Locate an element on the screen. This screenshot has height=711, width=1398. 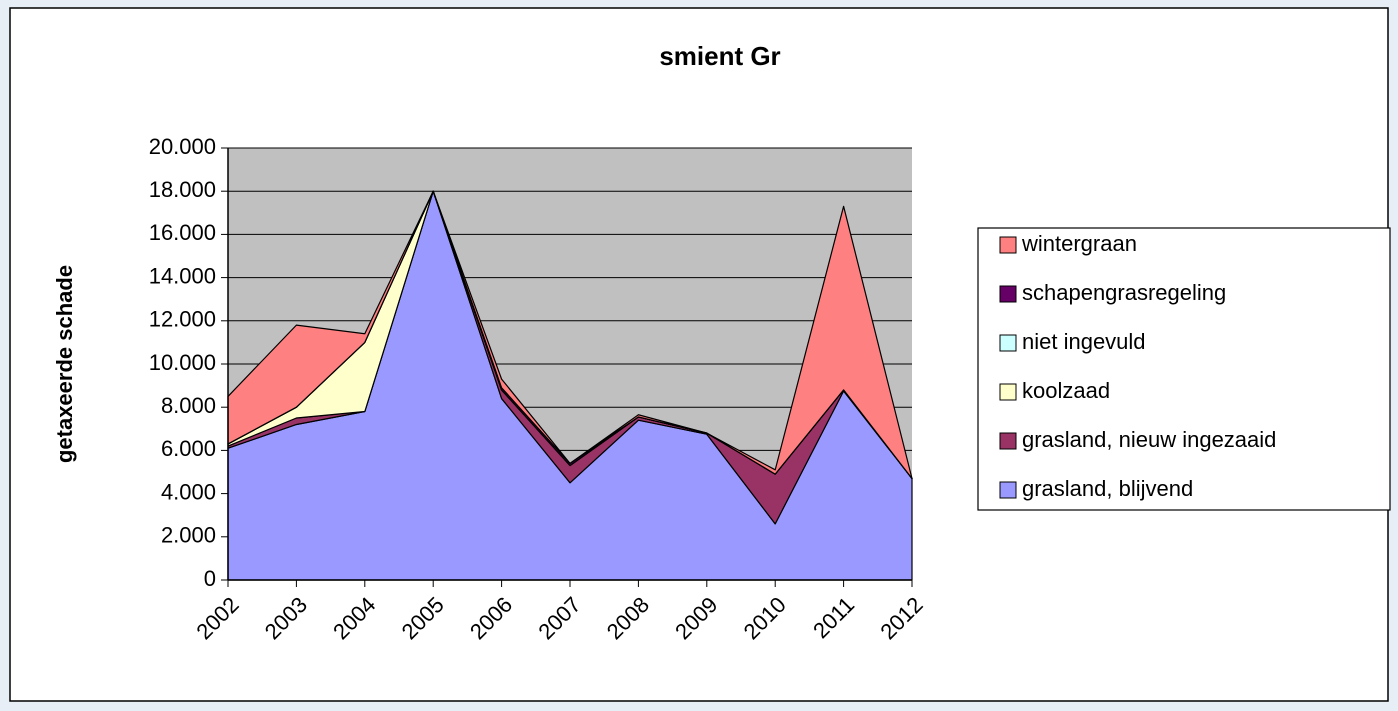
legend-label: koolzaad is located at coordinates (1066, 390).